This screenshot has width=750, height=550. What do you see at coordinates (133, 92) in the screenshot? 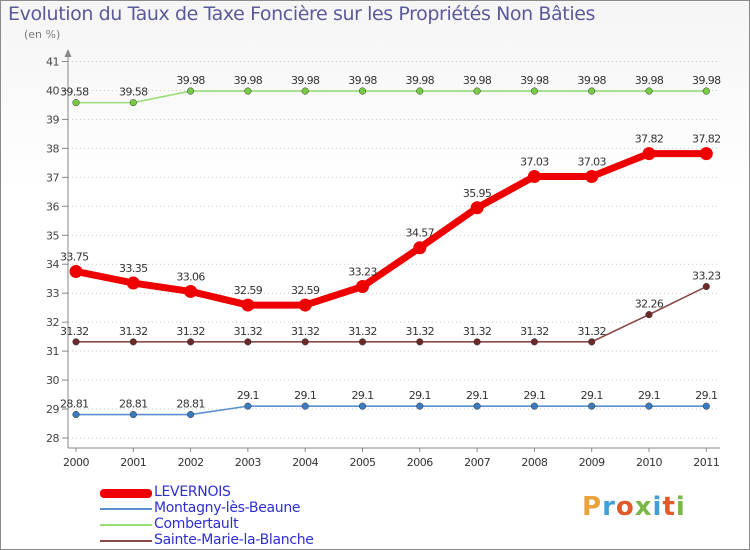
I see `data-label: 39.58` at bounding box center [133, 92].